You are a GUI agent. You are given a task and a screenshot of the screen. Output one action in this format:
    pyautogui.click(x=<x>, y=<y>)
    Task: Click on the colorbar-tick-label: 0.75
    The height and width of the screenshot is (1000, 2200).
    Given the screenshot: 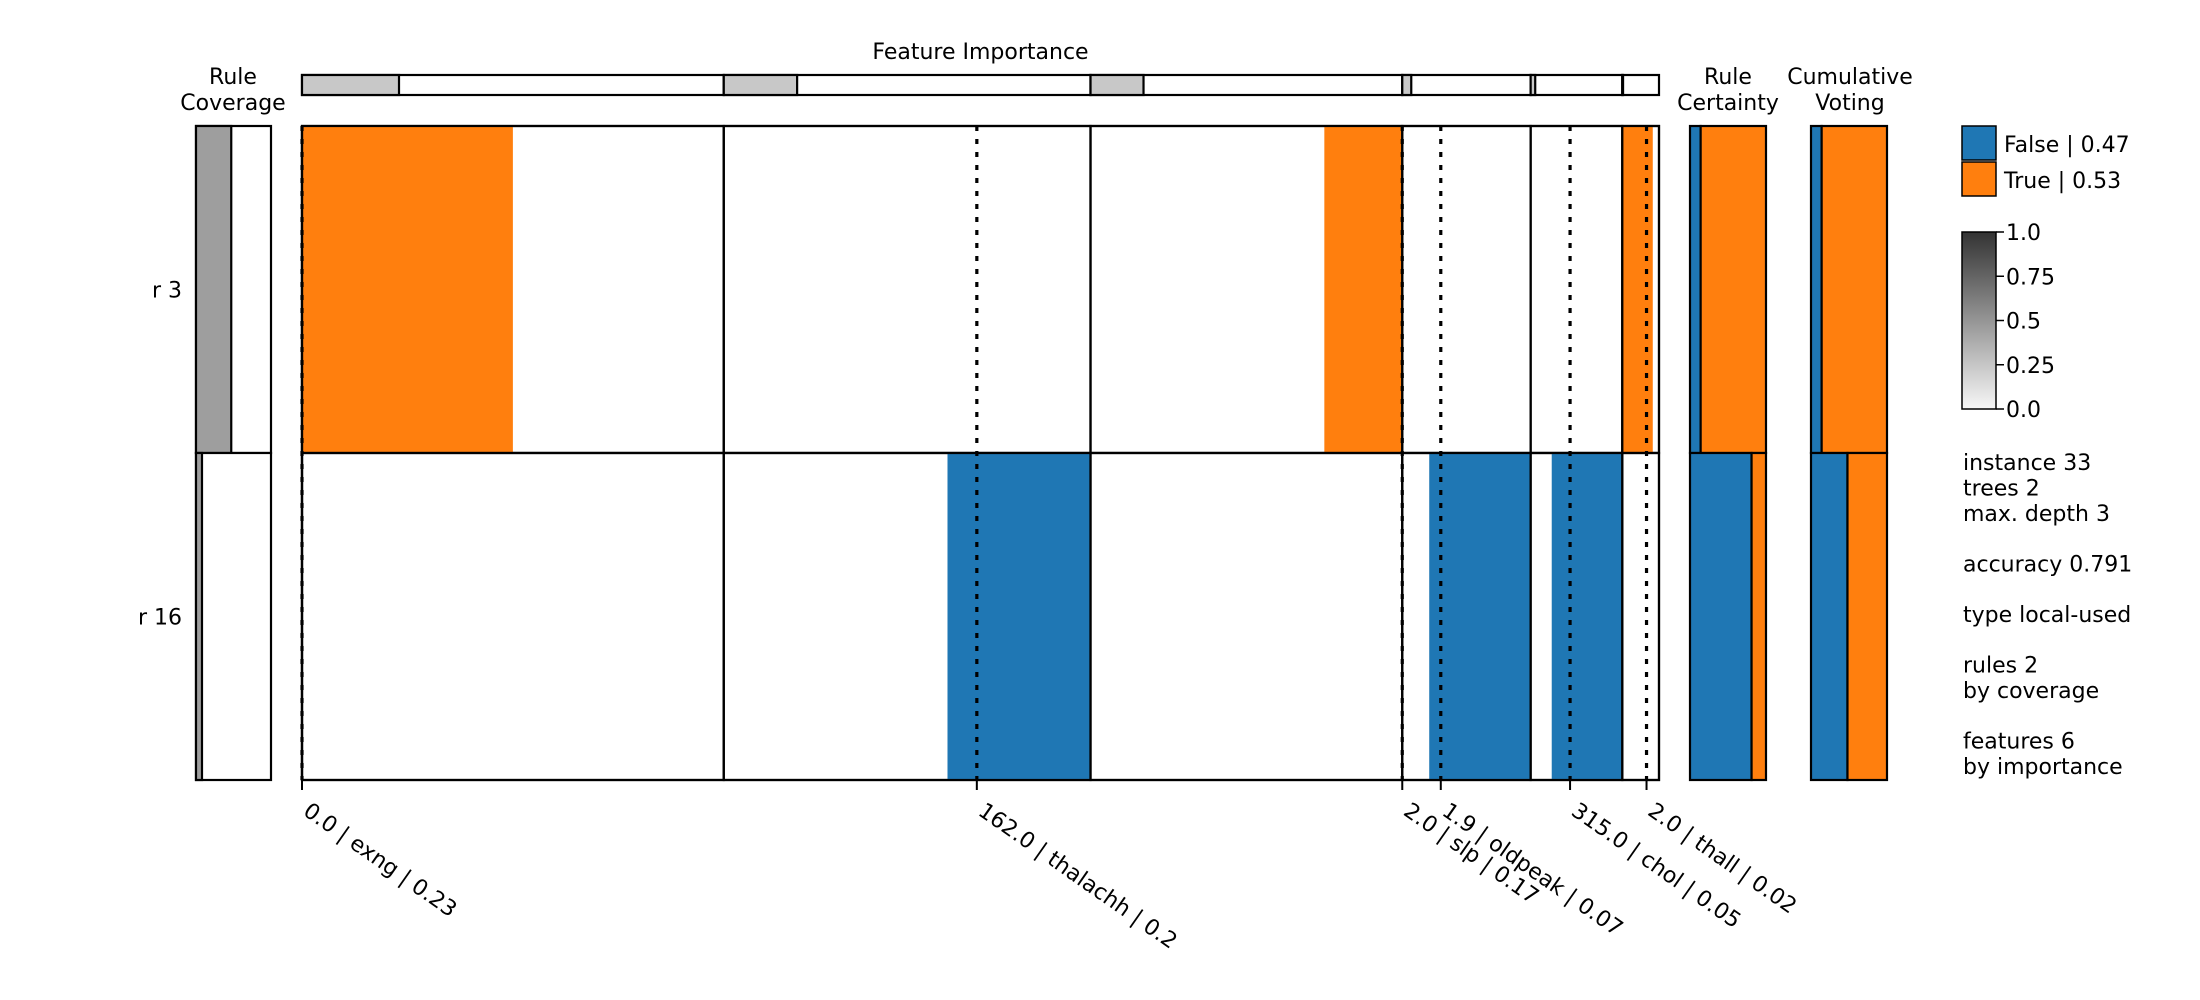 What is the action you would take?
    pyautogui.click(x=2030, y=277)
    